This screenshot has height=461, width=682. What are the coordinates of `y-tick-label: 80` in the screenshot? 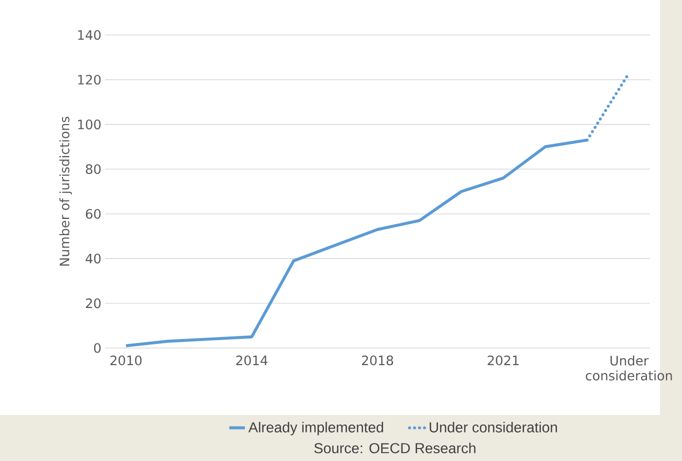 It's located at (93, 169).